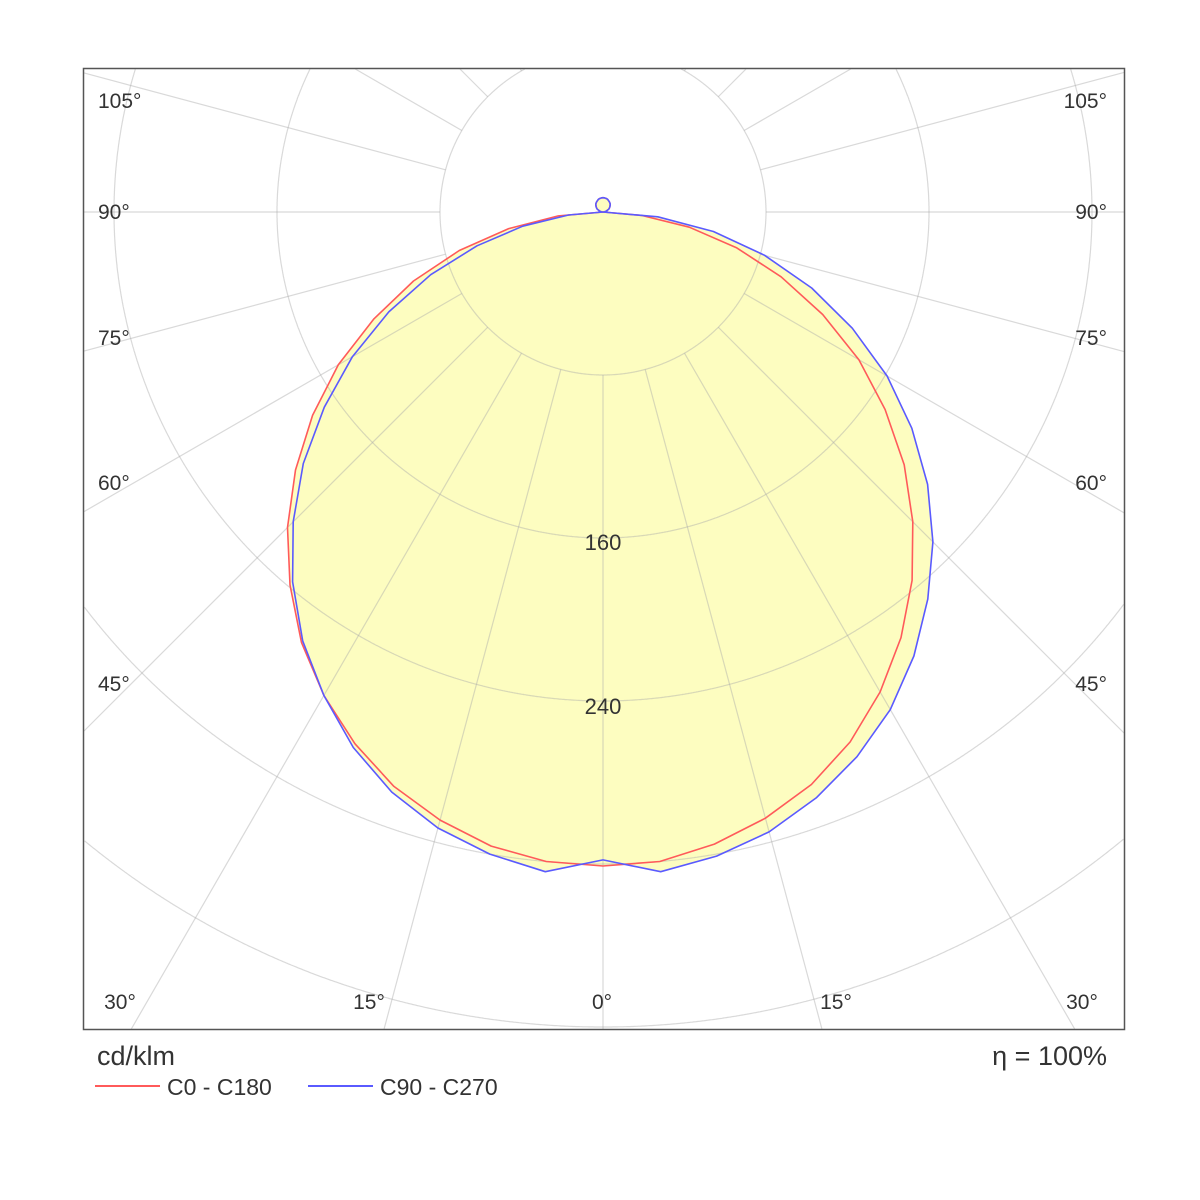 This screenshot has width=1200, height=1200. I want to click on unit-label: cd/klm, so click(136, 1056).